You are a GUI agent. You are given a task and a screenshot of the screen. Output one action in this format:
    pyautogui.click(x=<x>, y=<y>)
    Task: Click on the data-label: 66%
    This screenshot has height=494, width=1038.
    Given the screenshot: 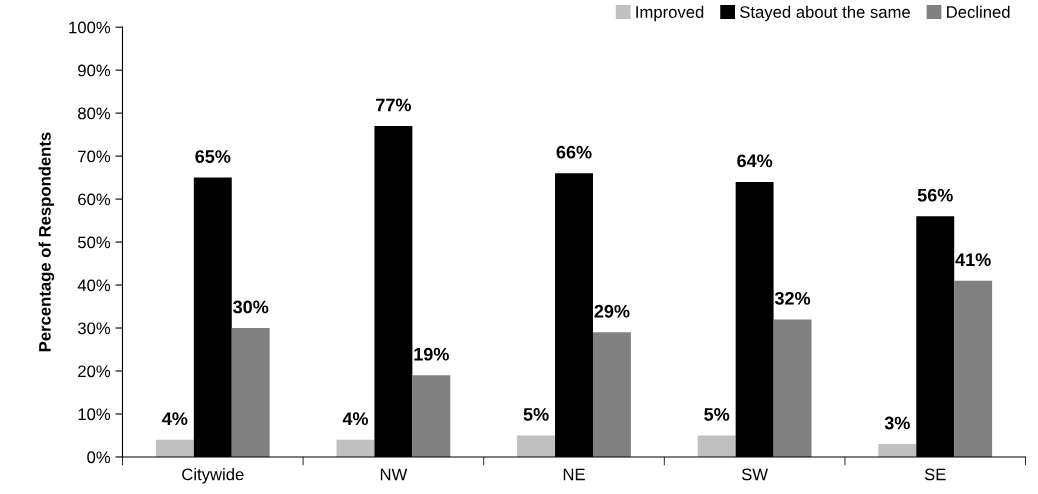 What is the action you would take?
    pyautogui.click(x=574, y=152)
    